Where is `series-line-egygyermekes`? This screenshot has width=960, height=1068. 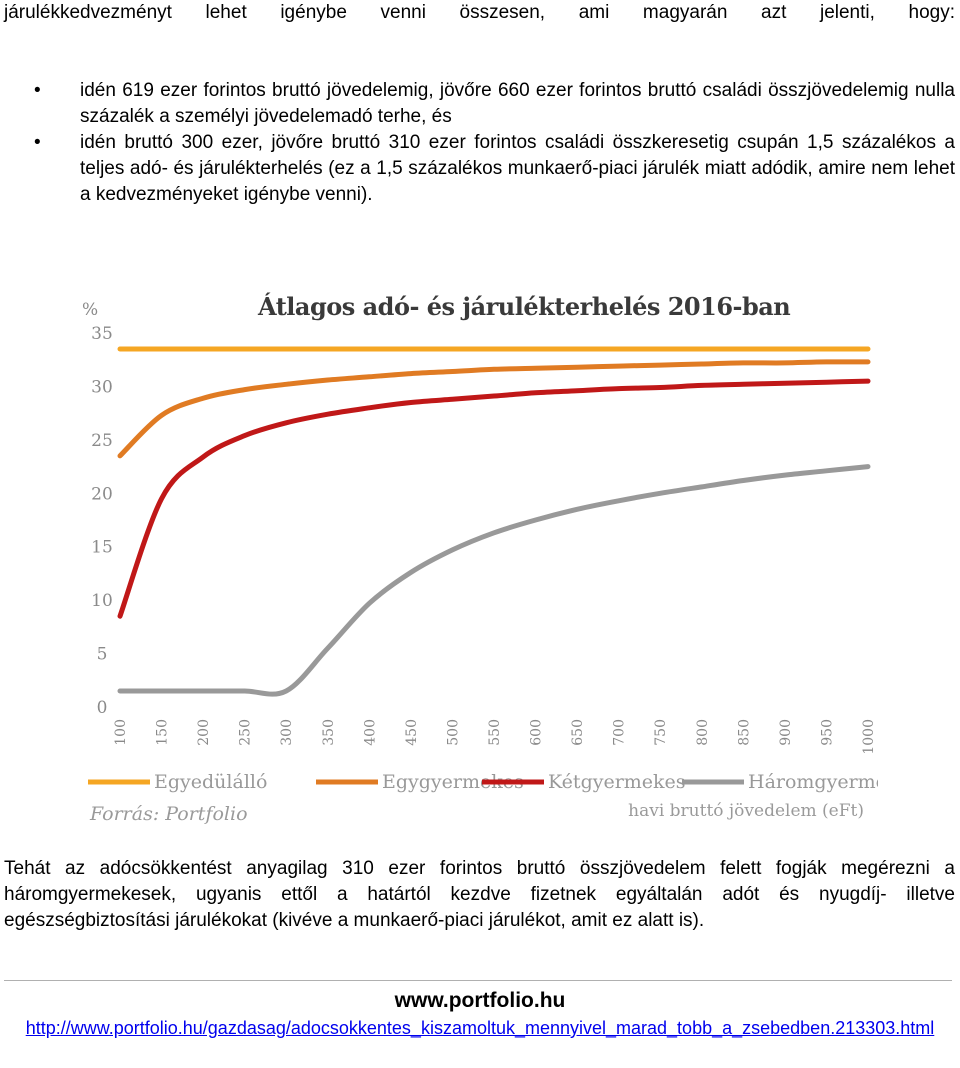
series-line-egygyermekes is located at coordinates (494, 409).